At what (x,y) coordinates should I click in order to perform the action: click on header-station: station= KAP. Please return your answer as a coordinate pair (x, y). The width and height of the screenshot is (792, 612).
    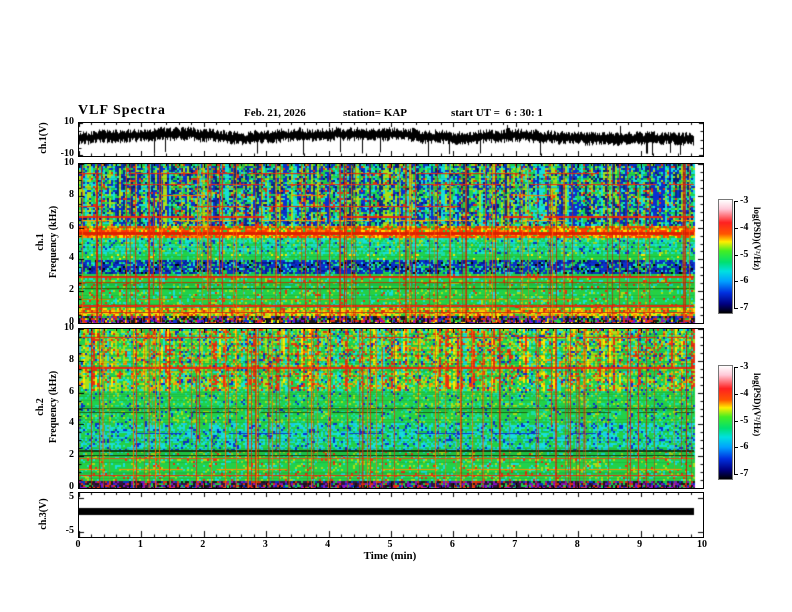
    Looking at the image, I should click on (375, 113).